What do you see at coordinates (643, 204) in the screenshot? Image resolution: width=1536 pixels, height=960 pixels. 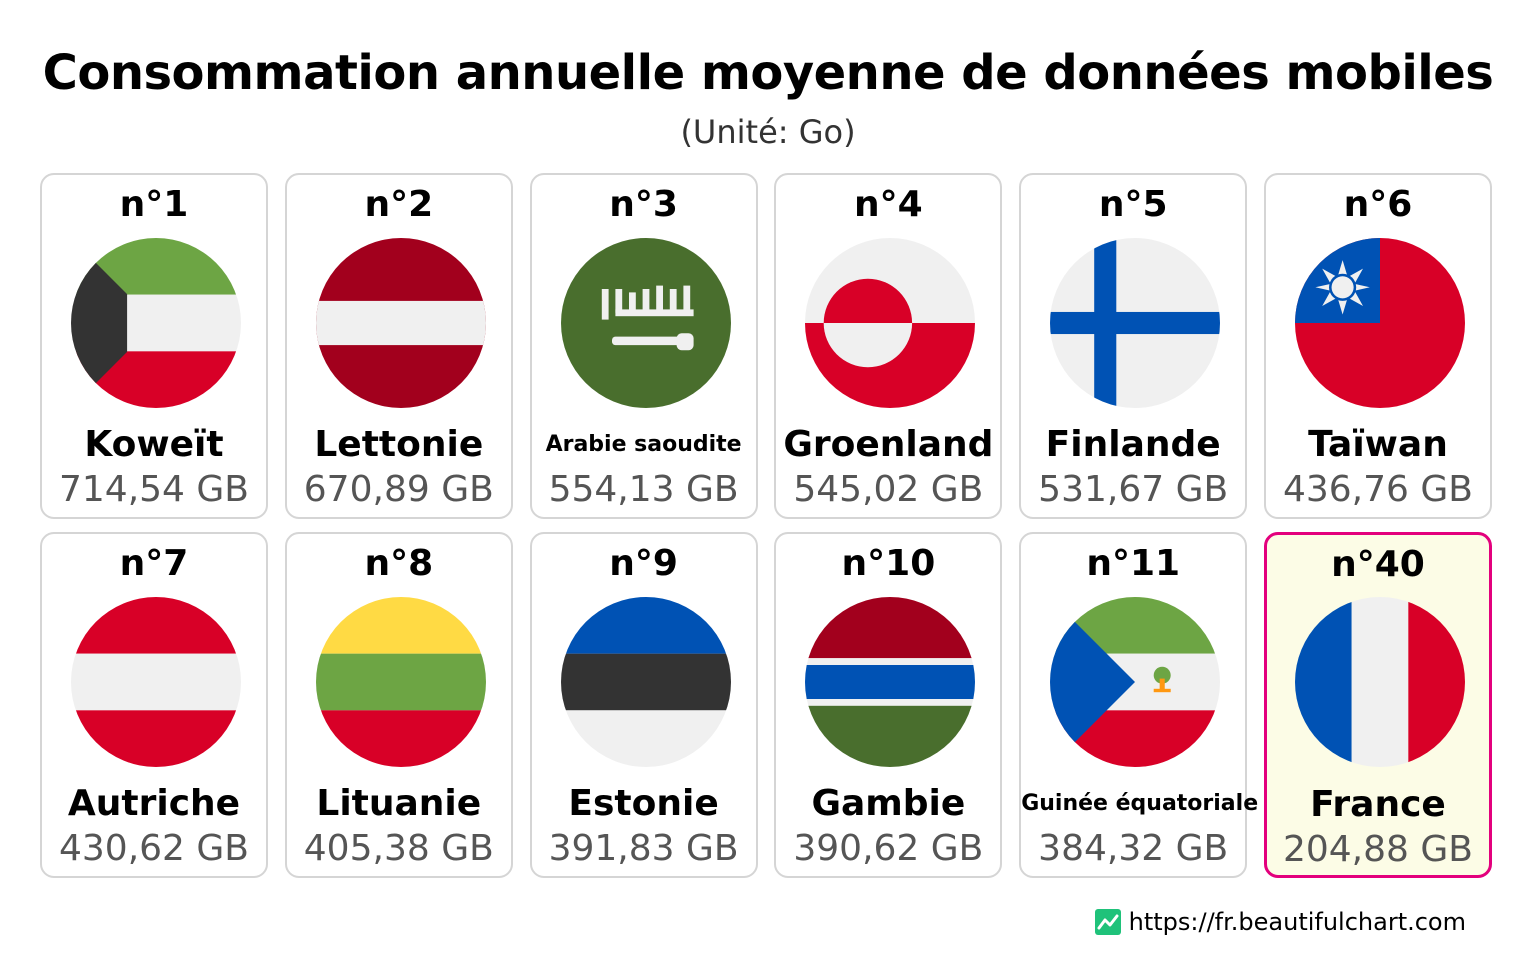 I see `rank-label: n°3` at bounding box center [643, 204].